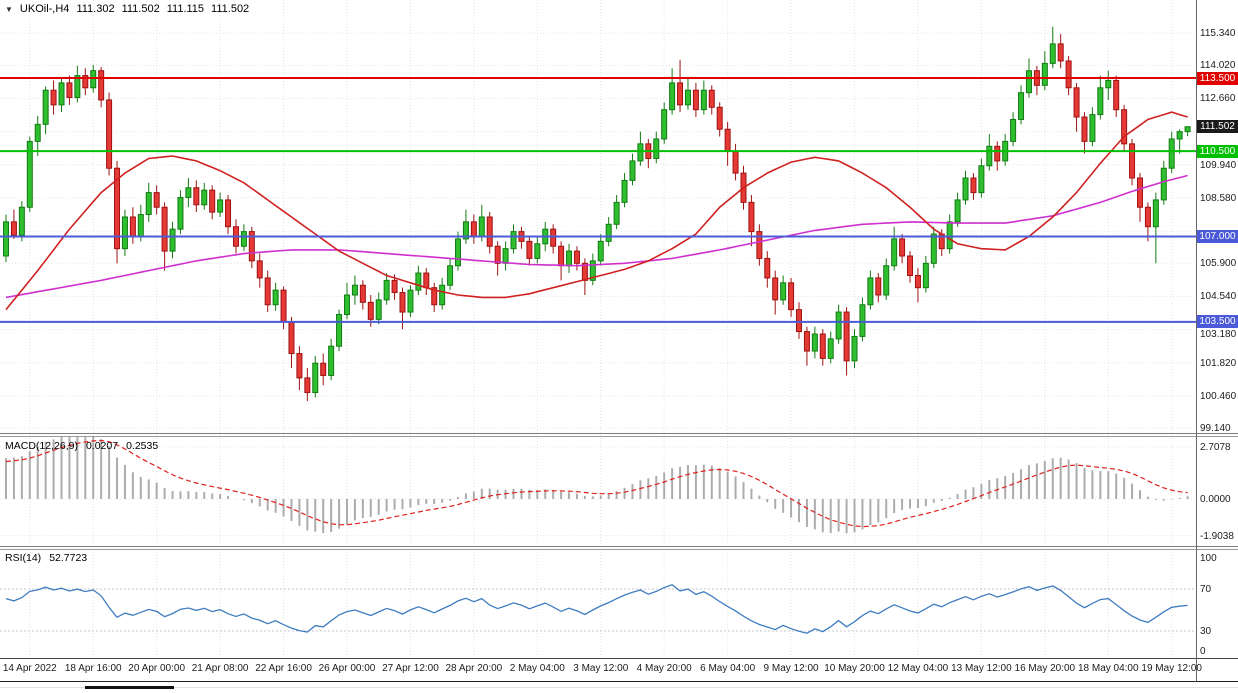  Describe the element at coordinates (129, 687) in the screenshot. I see `h-scrollbar-thumb` at that location.